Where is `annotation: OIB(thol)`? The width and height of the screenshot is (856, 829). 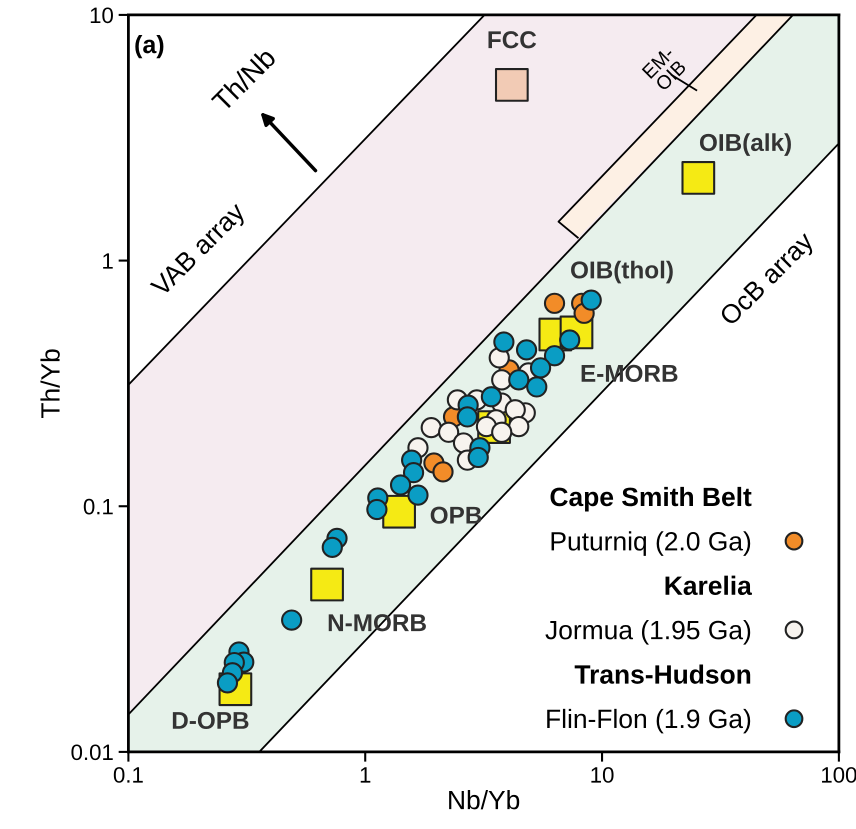 annotation: OIB(thol) is located at coordinates (622, 272).